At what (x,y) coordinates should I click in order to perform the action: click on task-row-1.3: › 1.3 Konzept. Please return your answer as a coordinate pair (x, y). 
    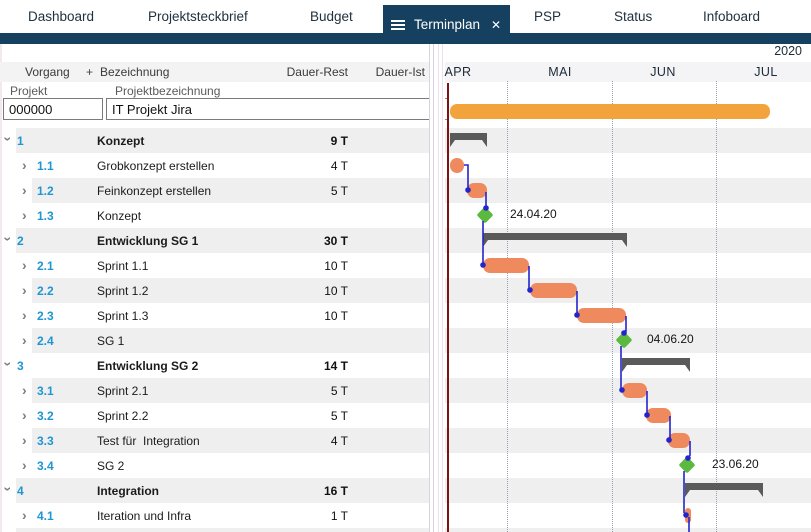
    Looking at the image, I should click on (214, 215).